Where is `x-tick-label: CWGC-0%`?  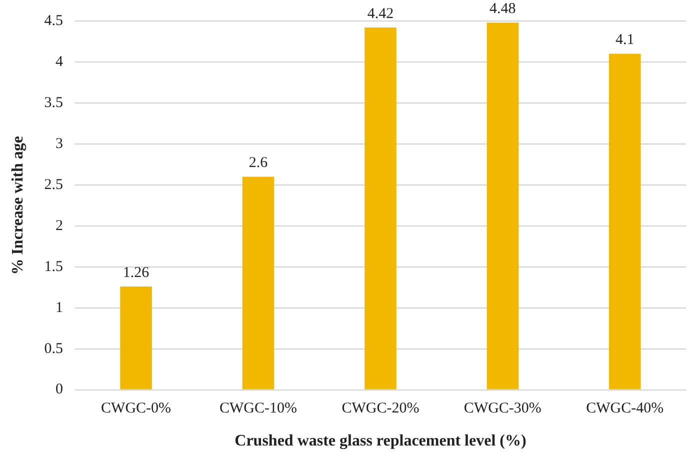 x-tick-label: CWGC-0% is located at coordinates (136, 408).